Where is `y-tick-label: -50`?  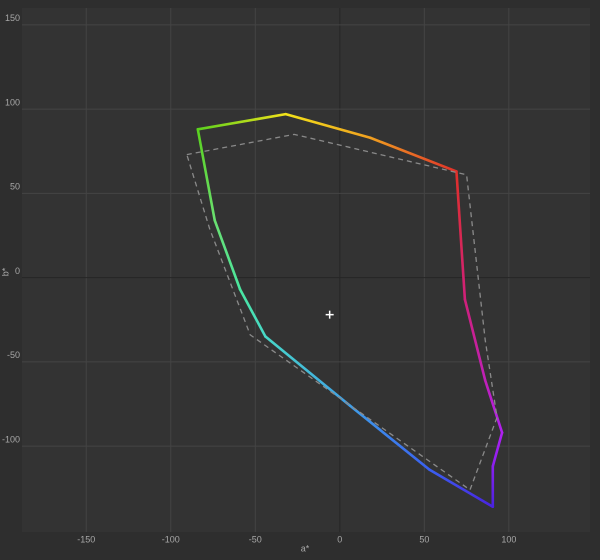
y-tick-label: -50 is located at coordinates (13, 355).